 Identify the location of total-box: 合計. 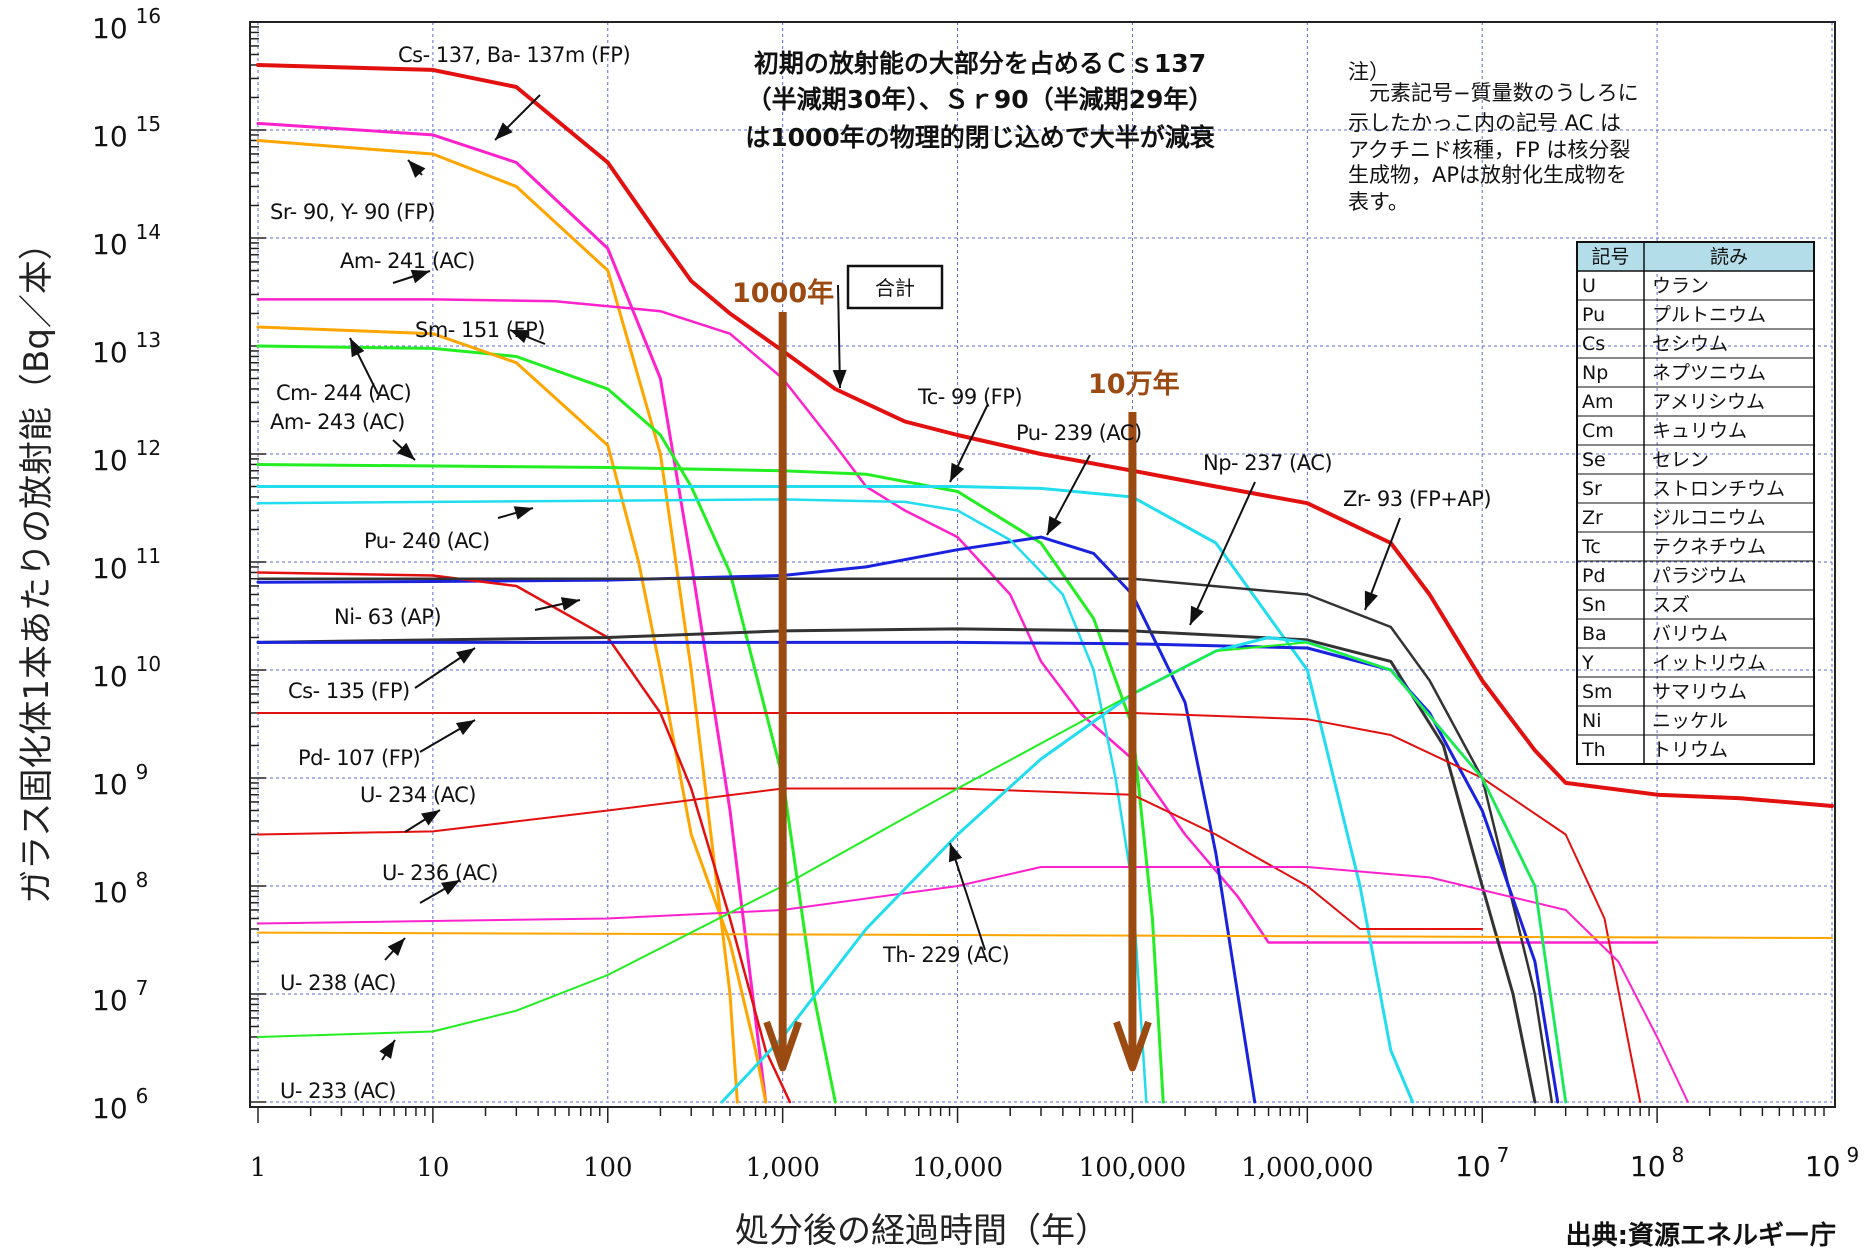
(895, 287).